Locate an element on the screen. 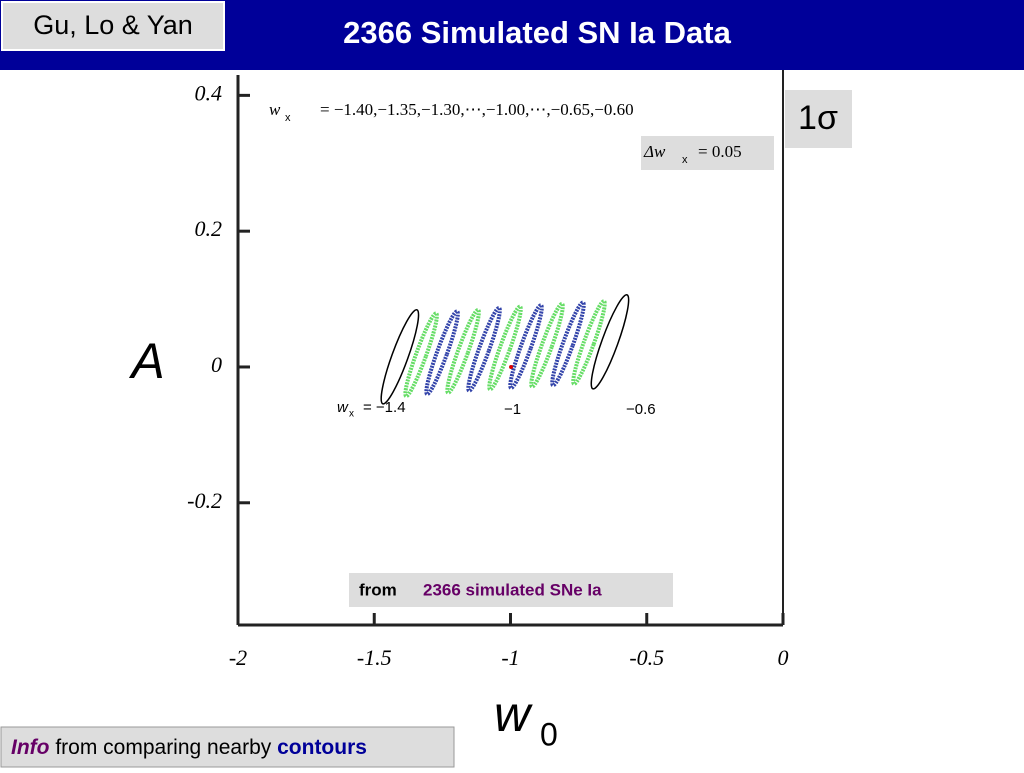 This screenshot has height=773, width=1024. y-tick-label: 0.4 is located at coordinates (209, 92).